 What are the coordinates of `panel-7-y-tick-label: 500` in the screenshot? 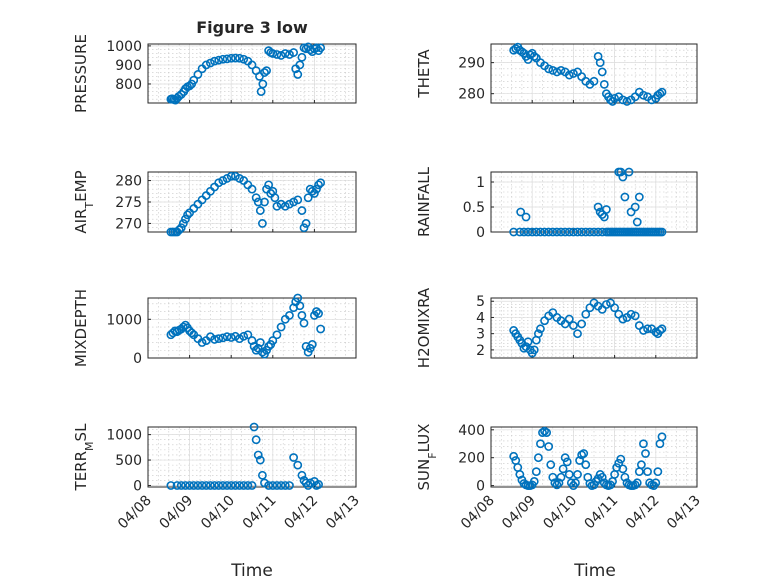 It's located at (128, 461).